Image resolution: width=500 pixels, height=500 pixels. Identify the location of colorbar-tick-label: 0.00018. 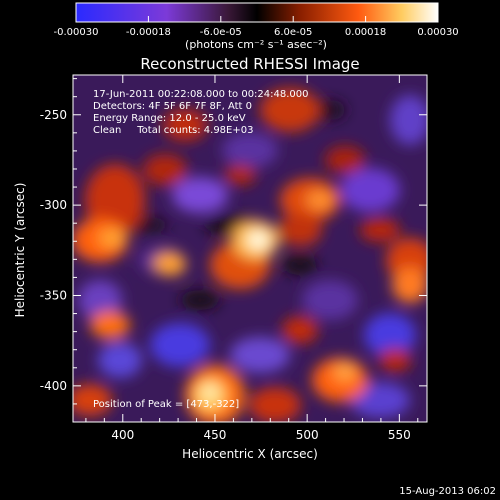
(365, 32).